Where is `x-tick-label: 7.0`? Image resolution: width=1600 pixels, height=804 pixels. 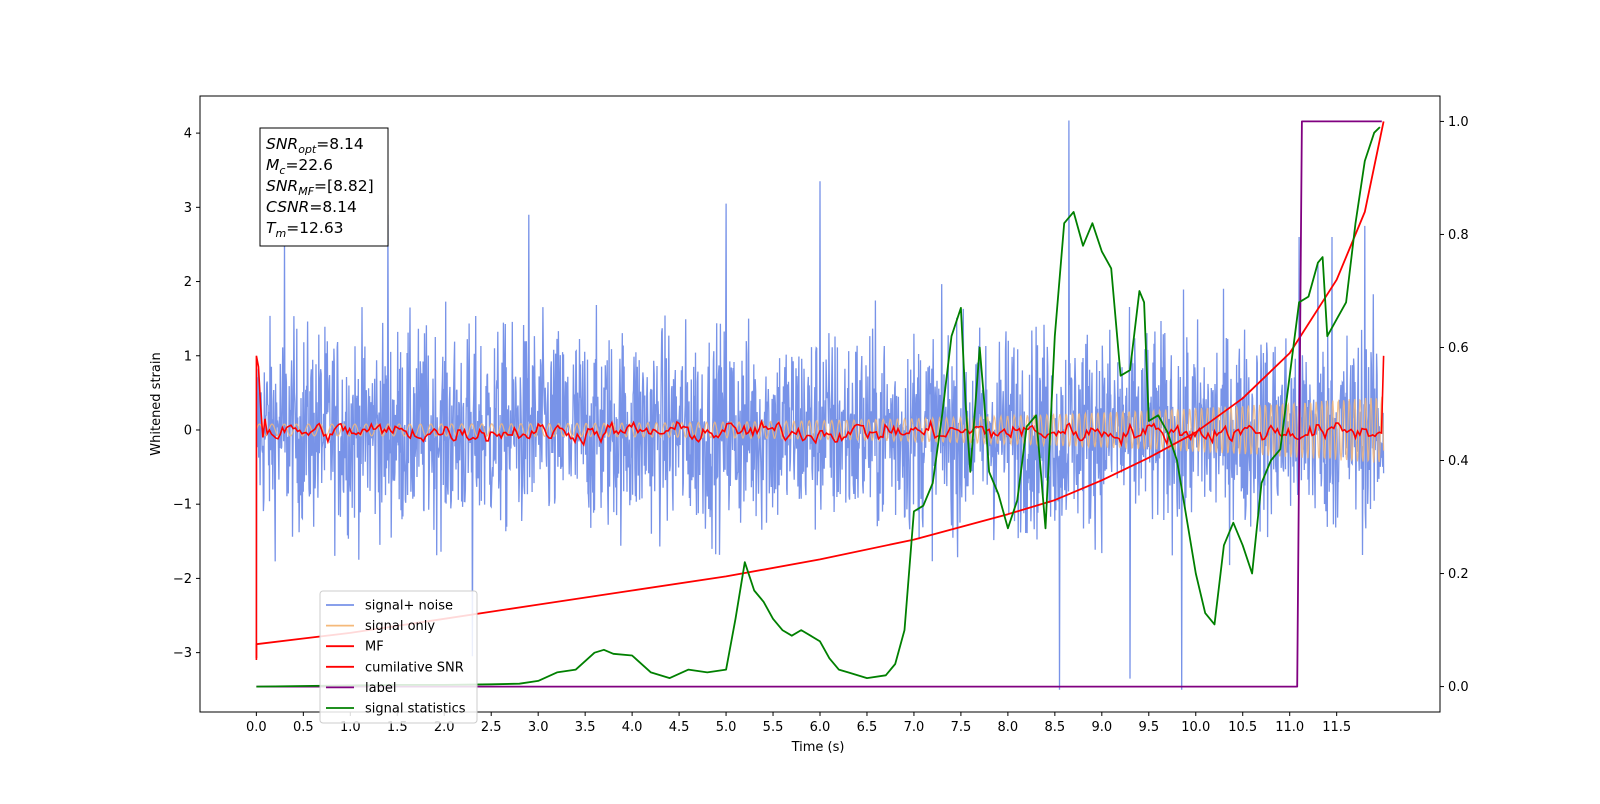 x-tick-label: 7.0 is located at coordinates (914, 727).